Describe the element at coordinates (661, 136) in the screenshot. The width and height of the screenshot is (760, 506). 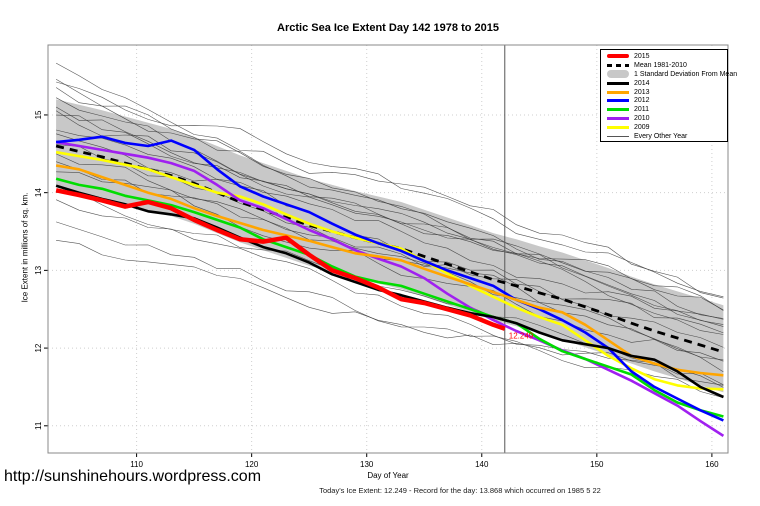
I see `legend-label: Every Other Year` at that location.